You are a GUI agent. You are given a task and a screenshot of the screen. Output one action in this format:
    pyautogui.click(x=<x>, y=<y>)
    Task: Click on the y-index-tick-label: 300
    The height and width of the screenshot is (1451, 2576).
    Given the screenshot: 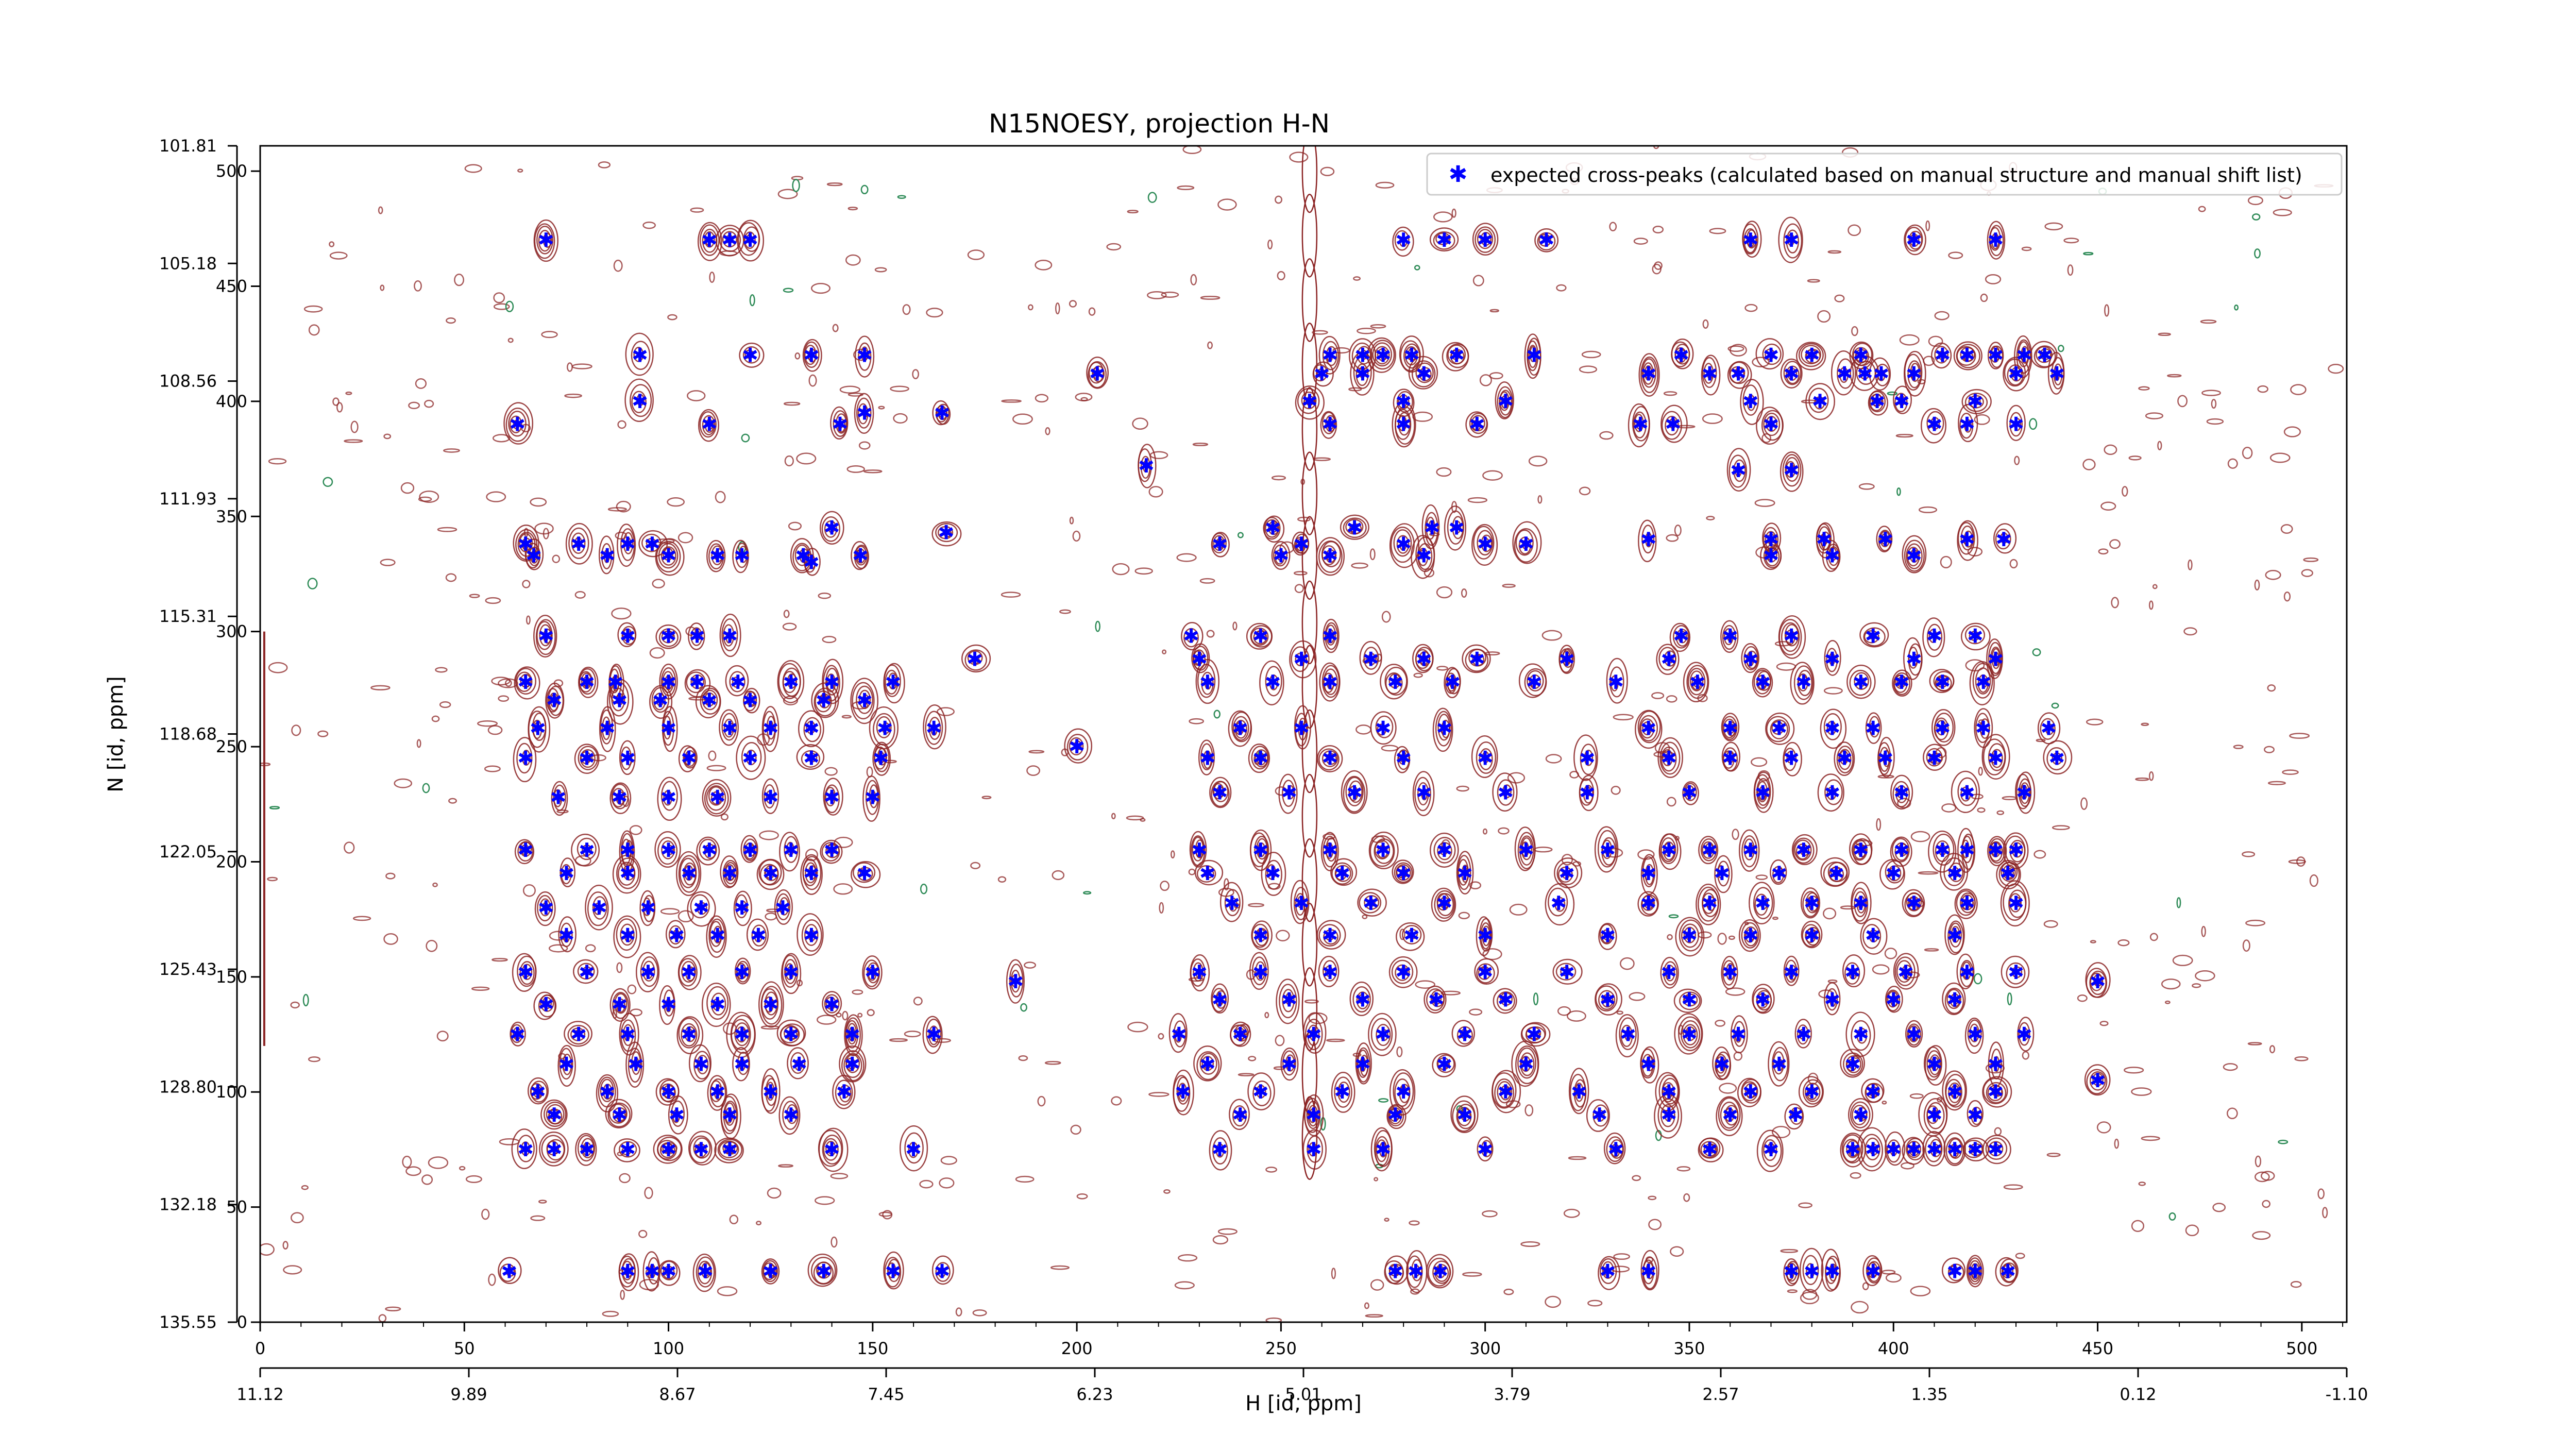 What is the action you would take?
    pyautogui.click(x=231, y=632)
    